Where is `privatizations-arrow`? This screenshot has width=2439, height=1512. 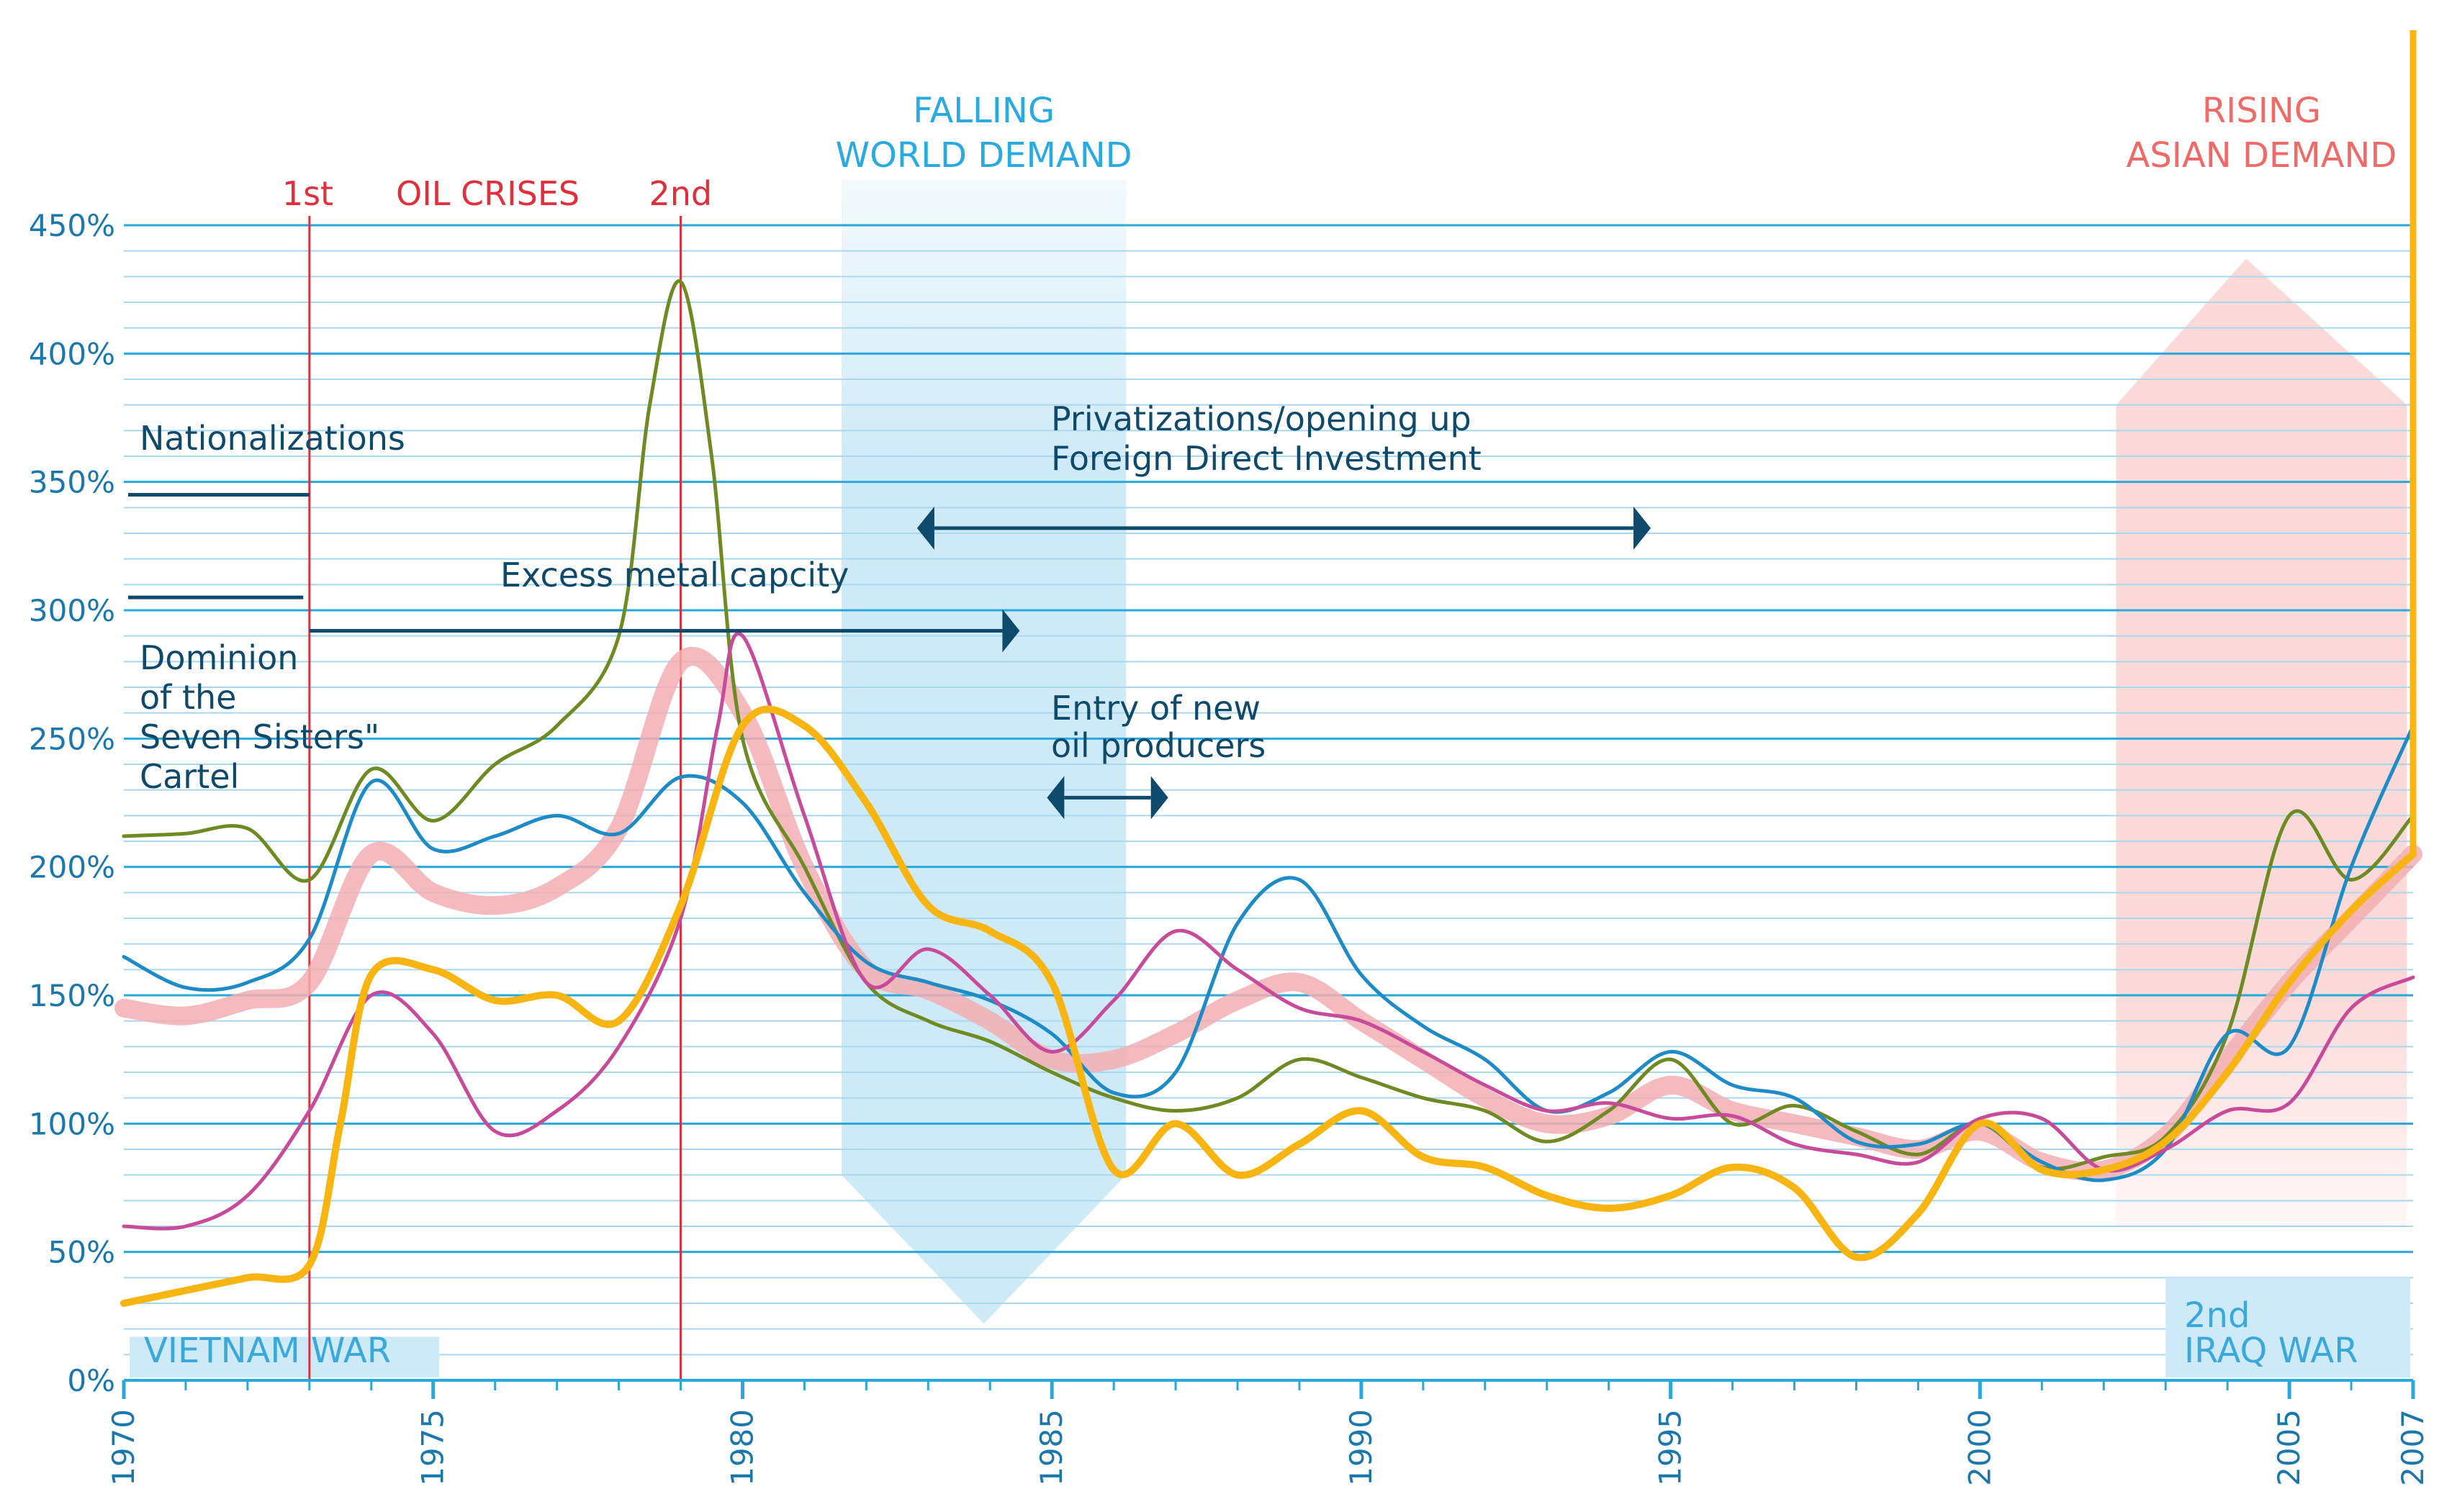
privatizations-arrow is located at coordinates (1283, 528).